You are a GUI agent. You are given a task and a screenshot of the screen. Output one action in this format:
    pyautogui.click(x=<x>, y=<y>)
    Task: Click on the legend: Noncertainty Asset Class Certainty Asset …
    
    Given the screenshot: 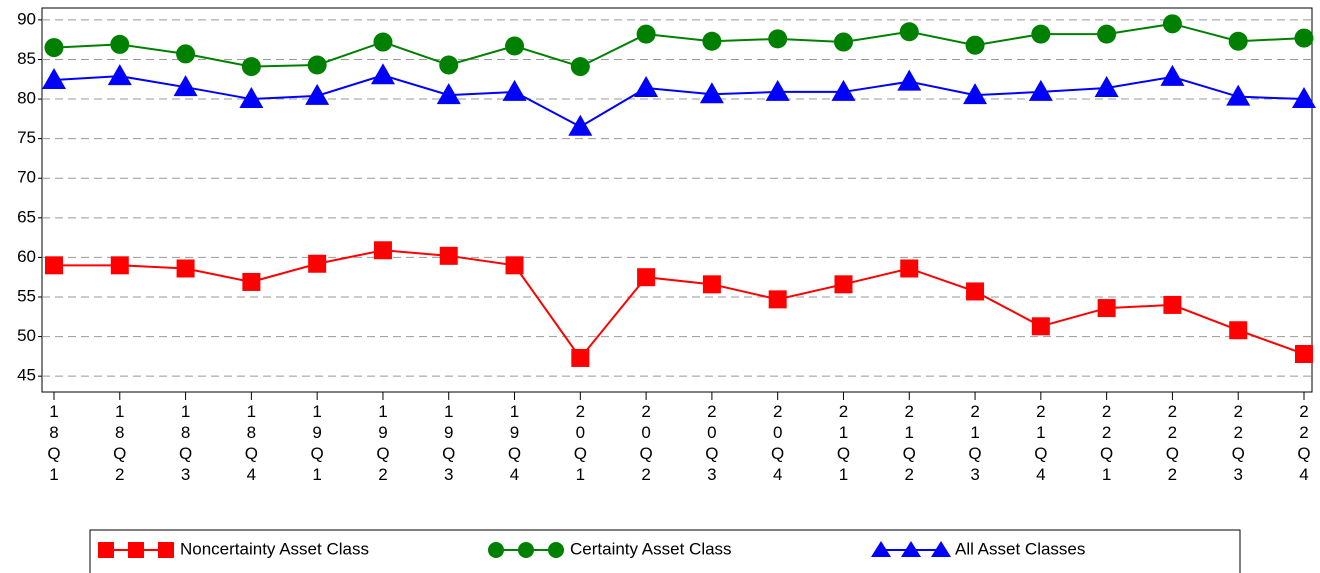 What is the action you would take?
    pyautogui.click(x=665, y=551)
    